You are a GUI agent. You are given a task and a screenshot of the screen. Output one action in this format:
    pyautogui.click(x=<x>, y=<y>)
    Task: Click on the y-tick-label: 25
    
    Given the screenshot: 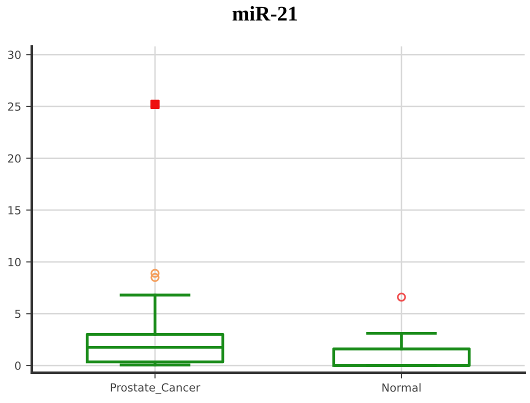 What is the action you would take?
    pyautogui.click(x=14, y=106)
    